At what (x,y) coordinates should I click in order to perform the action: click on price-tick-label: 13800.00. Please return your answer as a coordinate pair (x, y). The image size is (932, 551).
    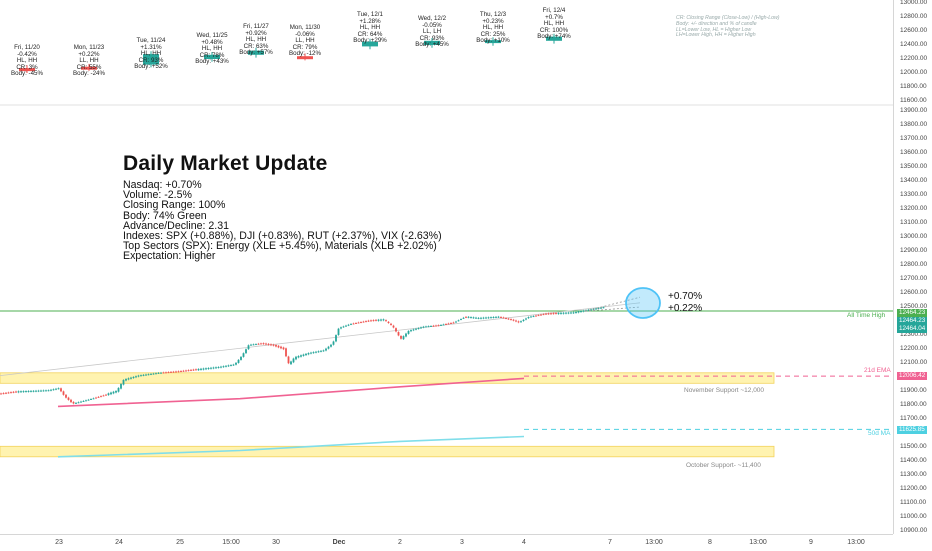
    Looking at the image, I should click on (914, 124).